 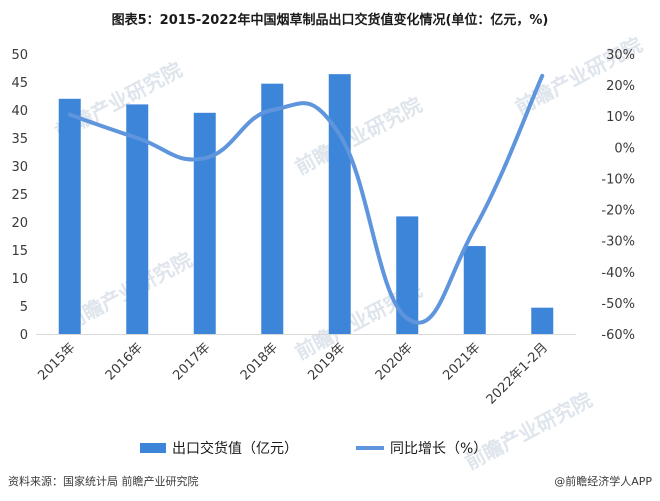 What do you see at coordinates (618, 179) in the screenshot?
I see `y-right-tick-label: -10%` at bounding box center [618, 179].